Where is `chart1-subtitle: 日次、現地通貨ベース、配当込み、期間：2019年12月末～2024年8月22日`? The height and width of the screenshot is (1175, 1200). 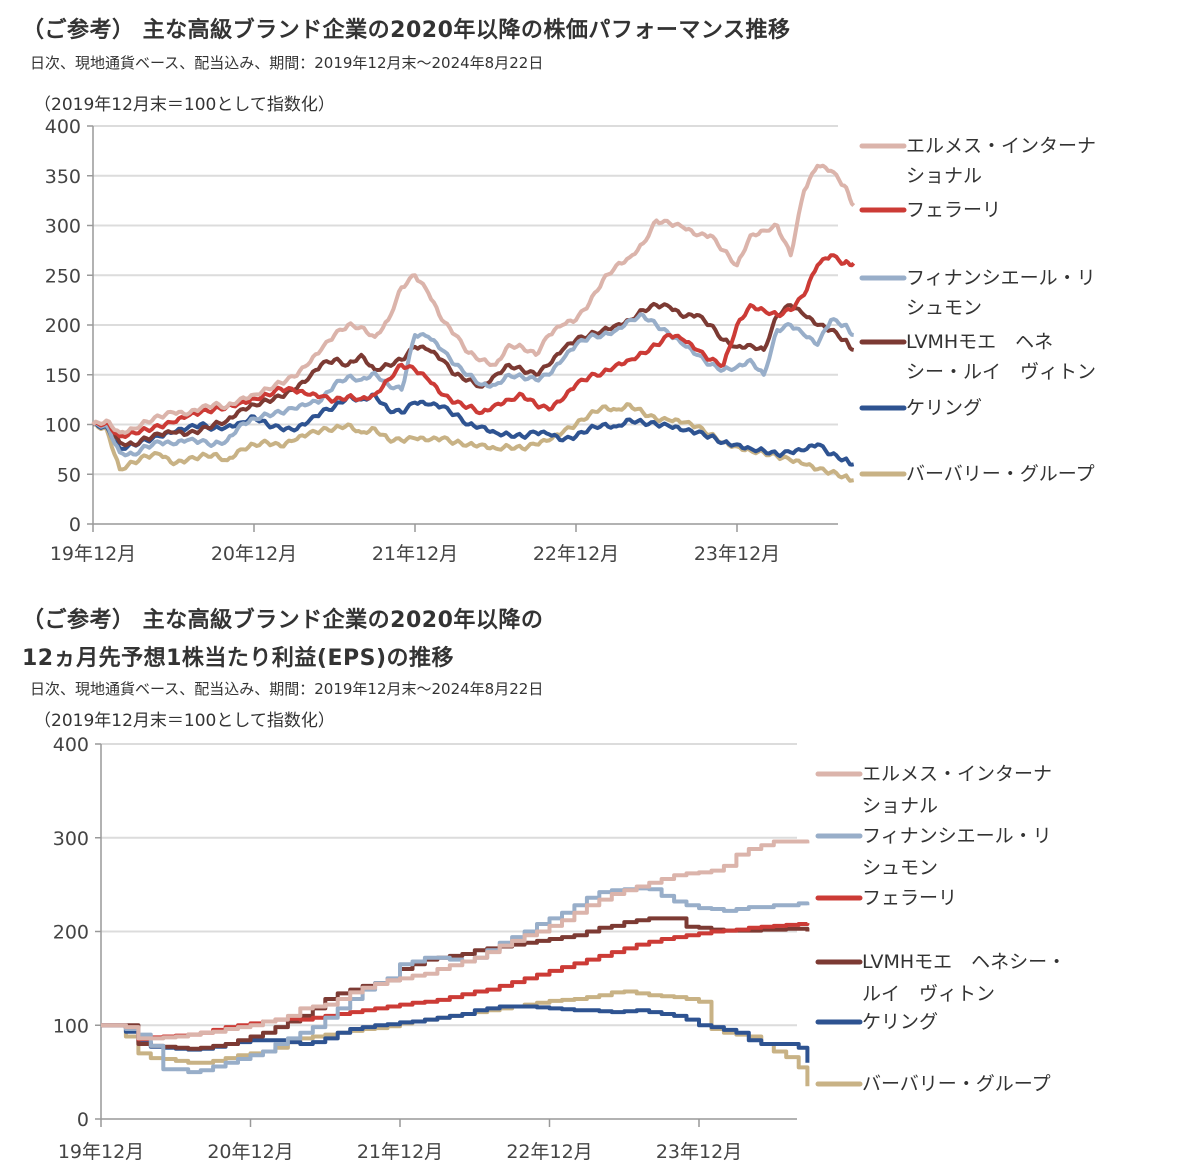 chart1-subtitle: 日次、現地通貨ベース、配当込み、期間：2019年12月末～2024年8月22日 is located at coordinates (287, 63).